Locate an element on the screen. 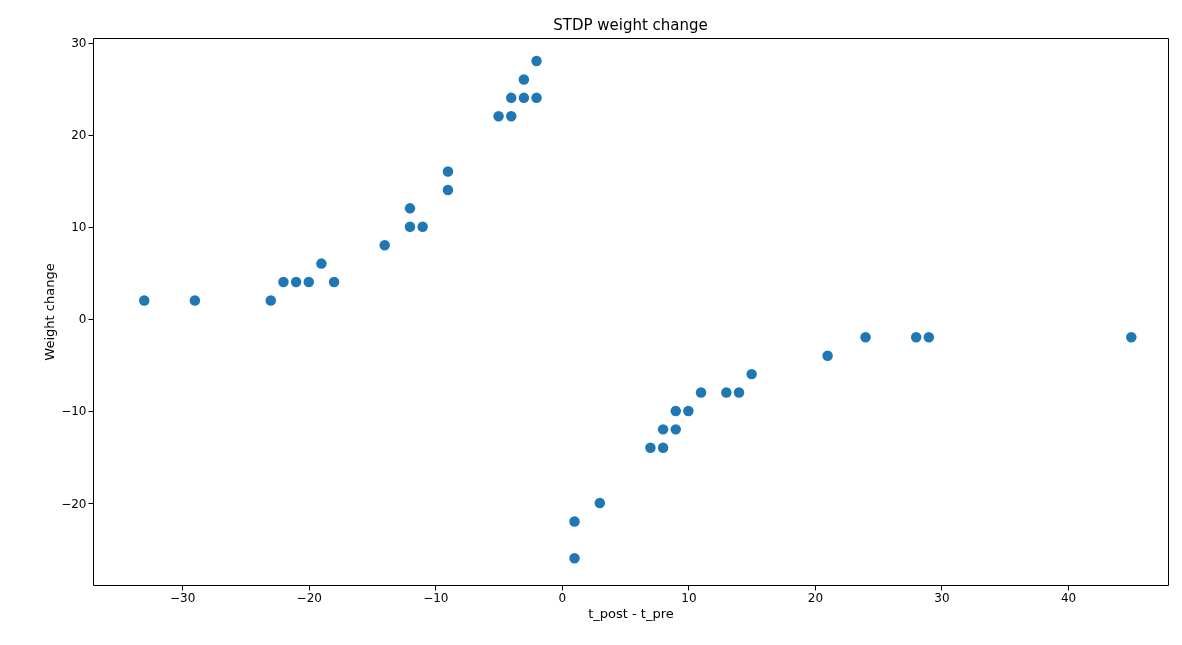  x-tick-label: −20 is located at coordinates (309, 597).